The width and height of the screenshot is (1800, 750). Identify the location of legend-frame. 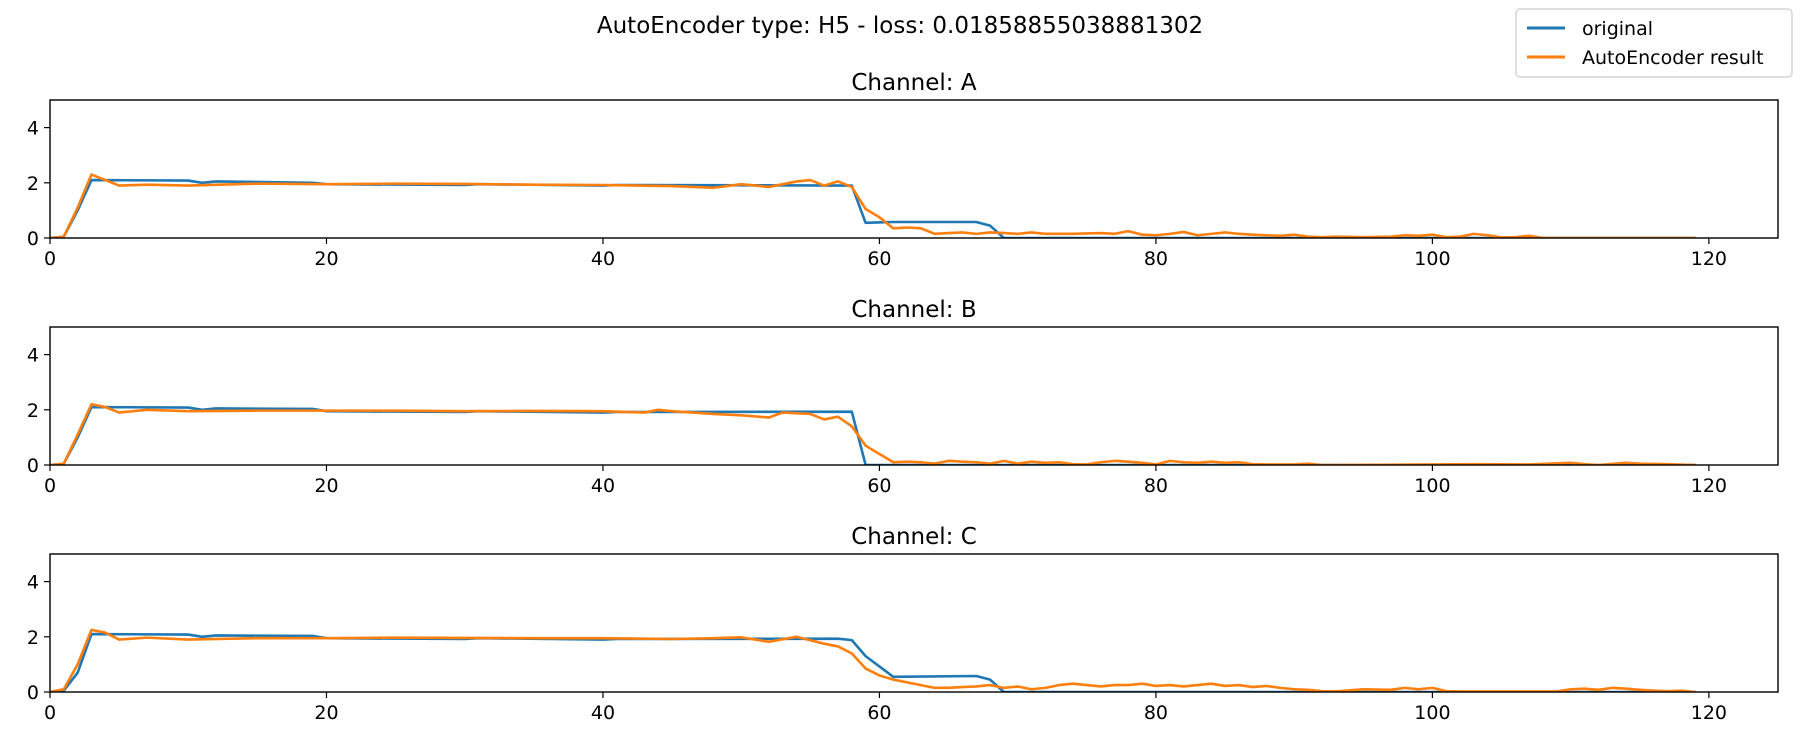
(1654, 43).